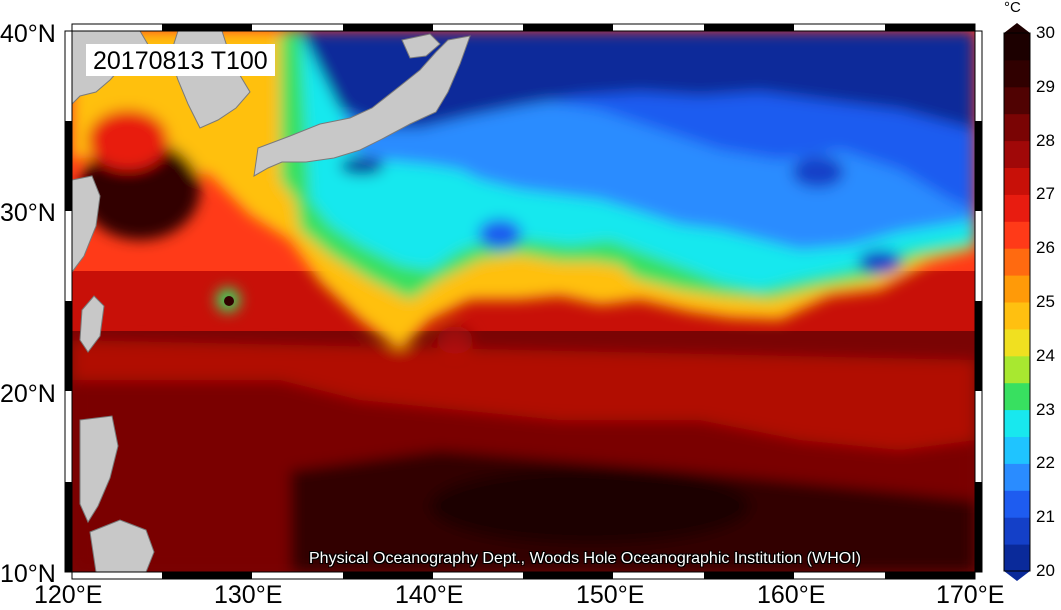 This screenshot has width=1061, height=610. I want to click on colorbar-max-arrow, so click(1017, 28).